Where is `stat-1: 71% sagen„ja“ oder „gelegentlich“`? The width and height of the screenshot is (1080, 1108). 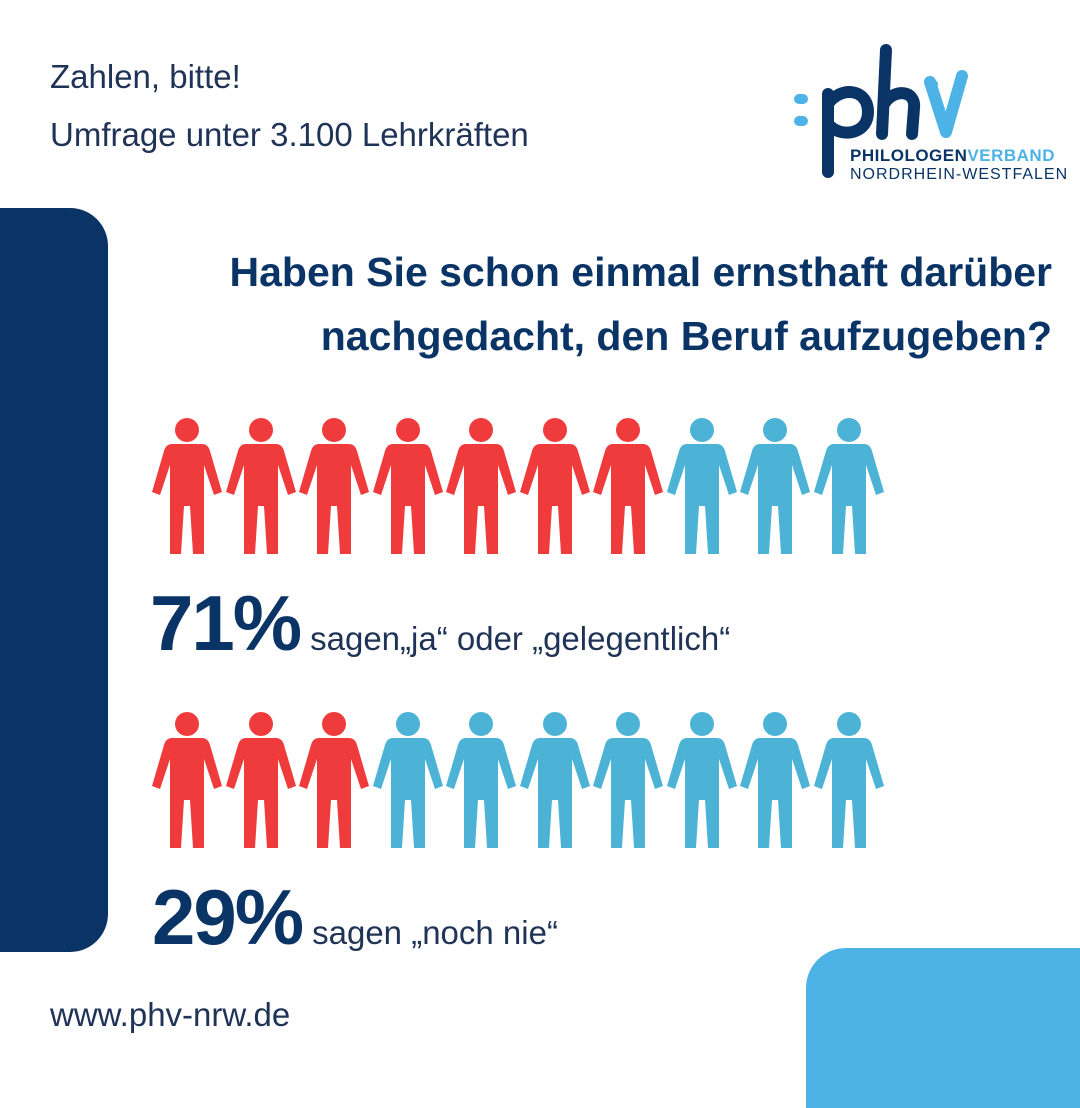
stat-1: 71% sagen„ja“ oder „gelegentlich“ is located at coordinates (440, 623).